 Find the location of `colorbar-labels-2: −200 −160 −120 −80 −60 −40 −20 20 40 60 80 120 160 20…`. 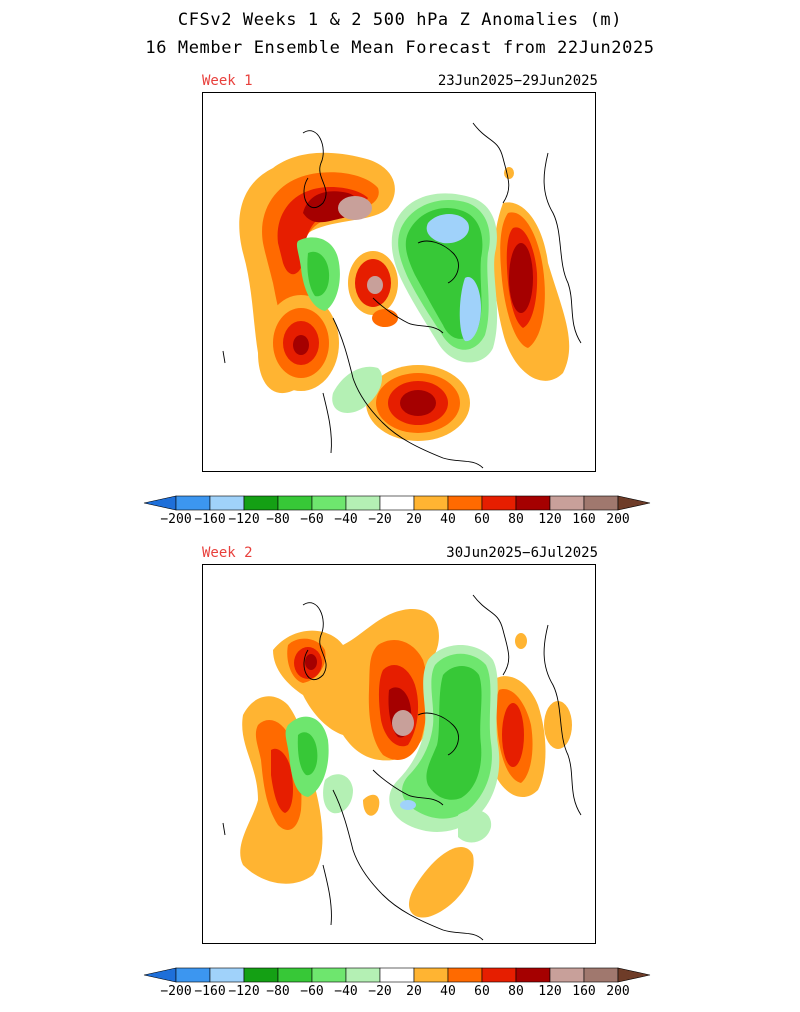

colorbar-labels-2: −200 −160 −120 −80 −60 −40 −20 20 40 60 80 120 160 20… is located at coordinates (394, 991).